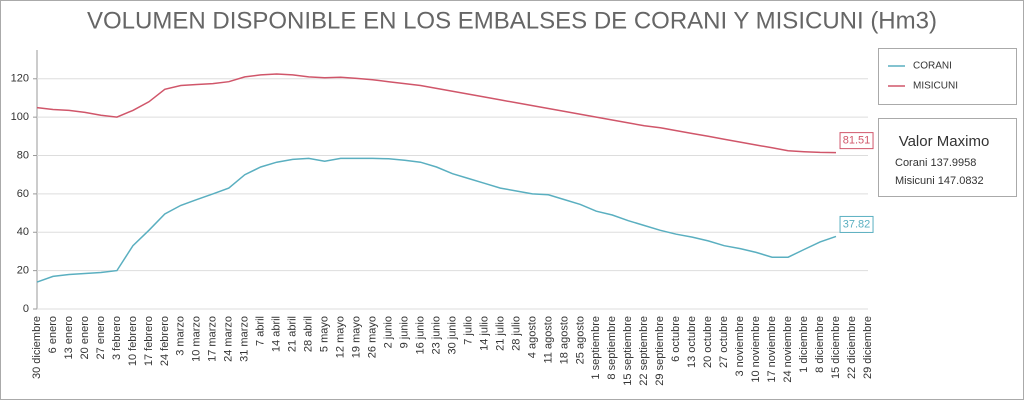  What do you see at coordinates (484, 333) in the screenshot?
I see `x-tick-label: 14 julio` at bounding box center [484, 333].